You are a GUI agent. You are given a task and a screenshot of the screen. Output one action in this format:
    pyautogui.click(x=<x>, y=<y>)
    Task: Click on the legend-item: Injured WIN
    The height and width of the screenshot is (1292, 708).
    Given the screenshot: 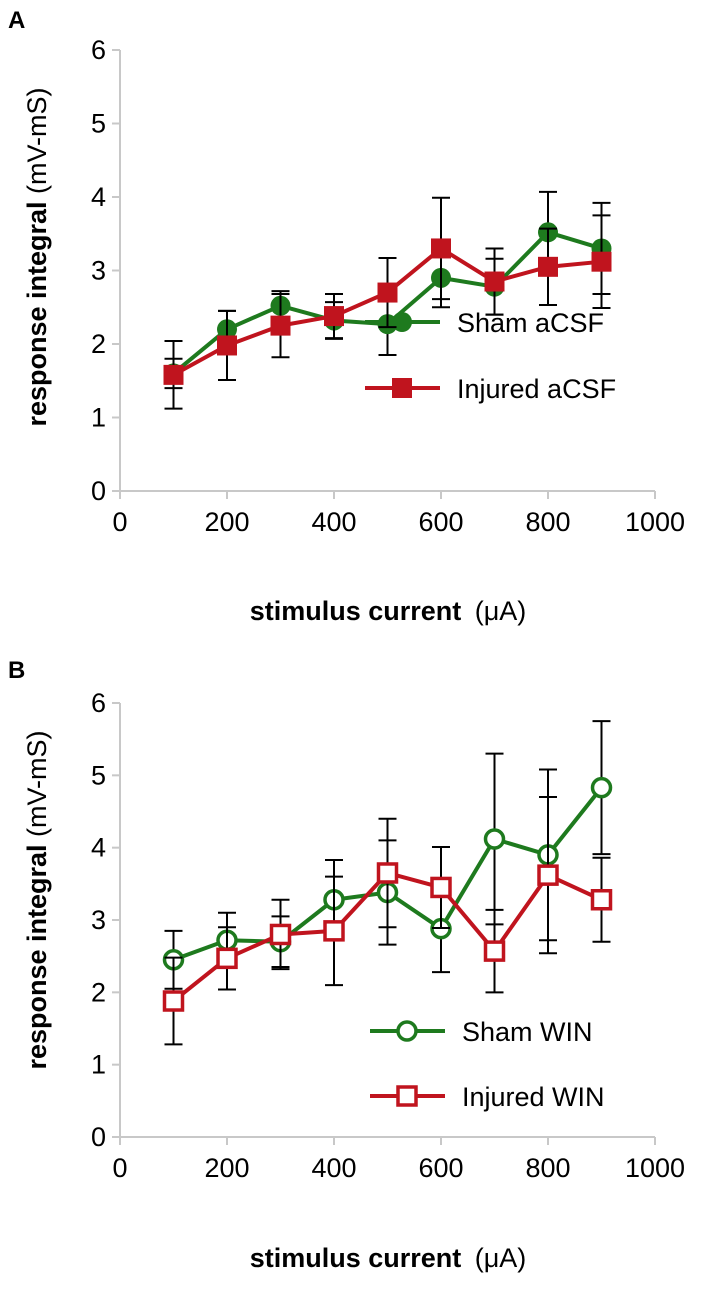 What is the action you would take?
    pyautogui.click(x=487, y=1097)
    